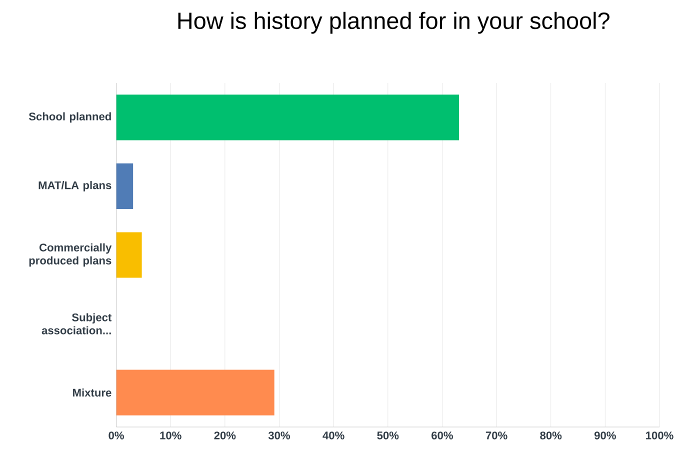  What do you see at coordinates (70, 255) in the screenshot?
I see `y-tick-label: Commercially produced plans` at bounding box center [70, 255].